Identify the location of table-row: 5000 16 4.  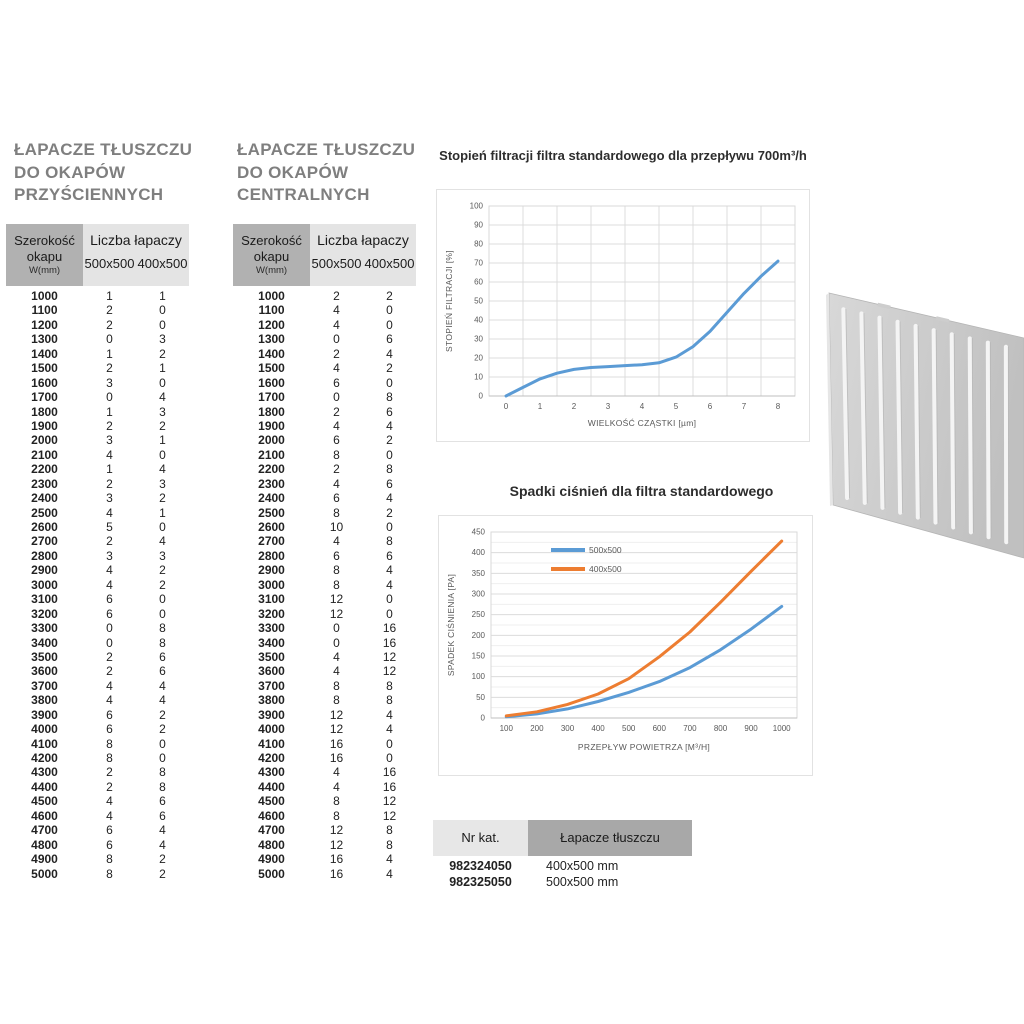
(324, 874).